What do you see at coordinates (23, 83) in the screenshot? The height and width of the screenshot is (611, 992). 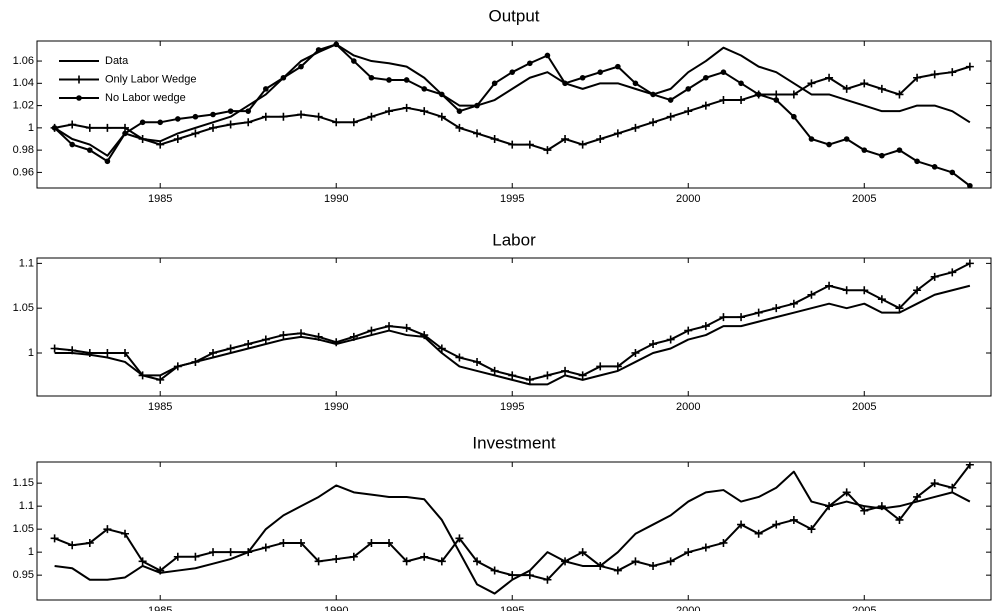 I see `y-tick-label: 1.04` at bounding box center [23, 83].